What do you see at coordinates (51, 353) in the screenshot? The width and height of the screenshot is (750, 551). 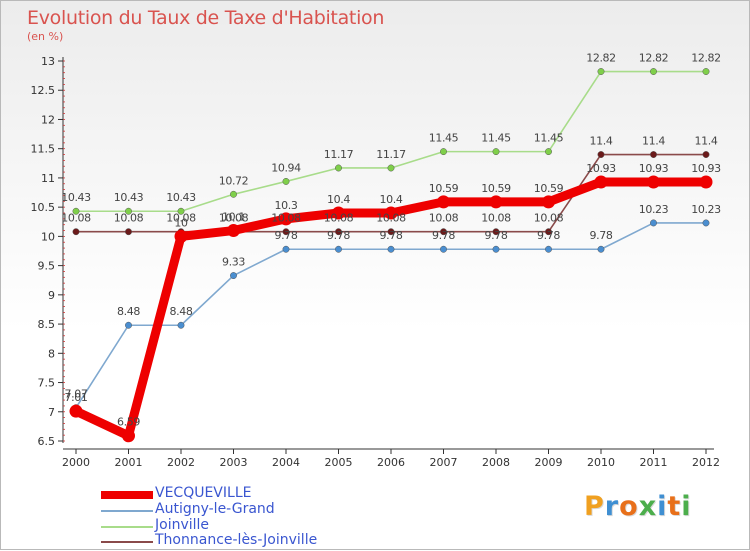 I see `y-tick-label: 8` at bounding box center [51, 353].